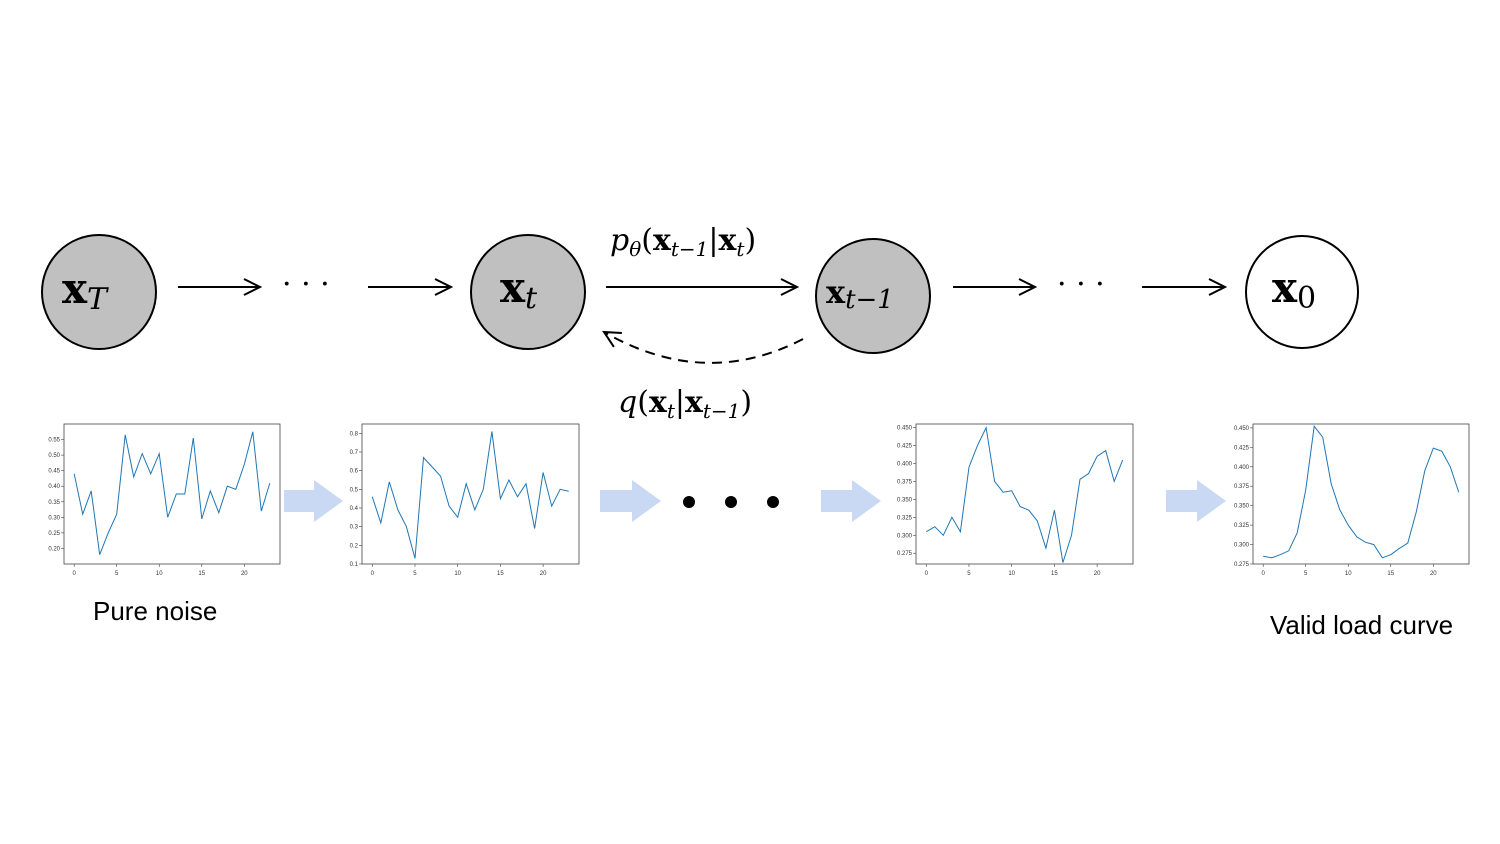 Image resolution: width=1500 pixels, height=844 pixels. Describe the element at coordinates (354, 472) in the screenshot. I see `y-tick-label: 0.6` at that location.